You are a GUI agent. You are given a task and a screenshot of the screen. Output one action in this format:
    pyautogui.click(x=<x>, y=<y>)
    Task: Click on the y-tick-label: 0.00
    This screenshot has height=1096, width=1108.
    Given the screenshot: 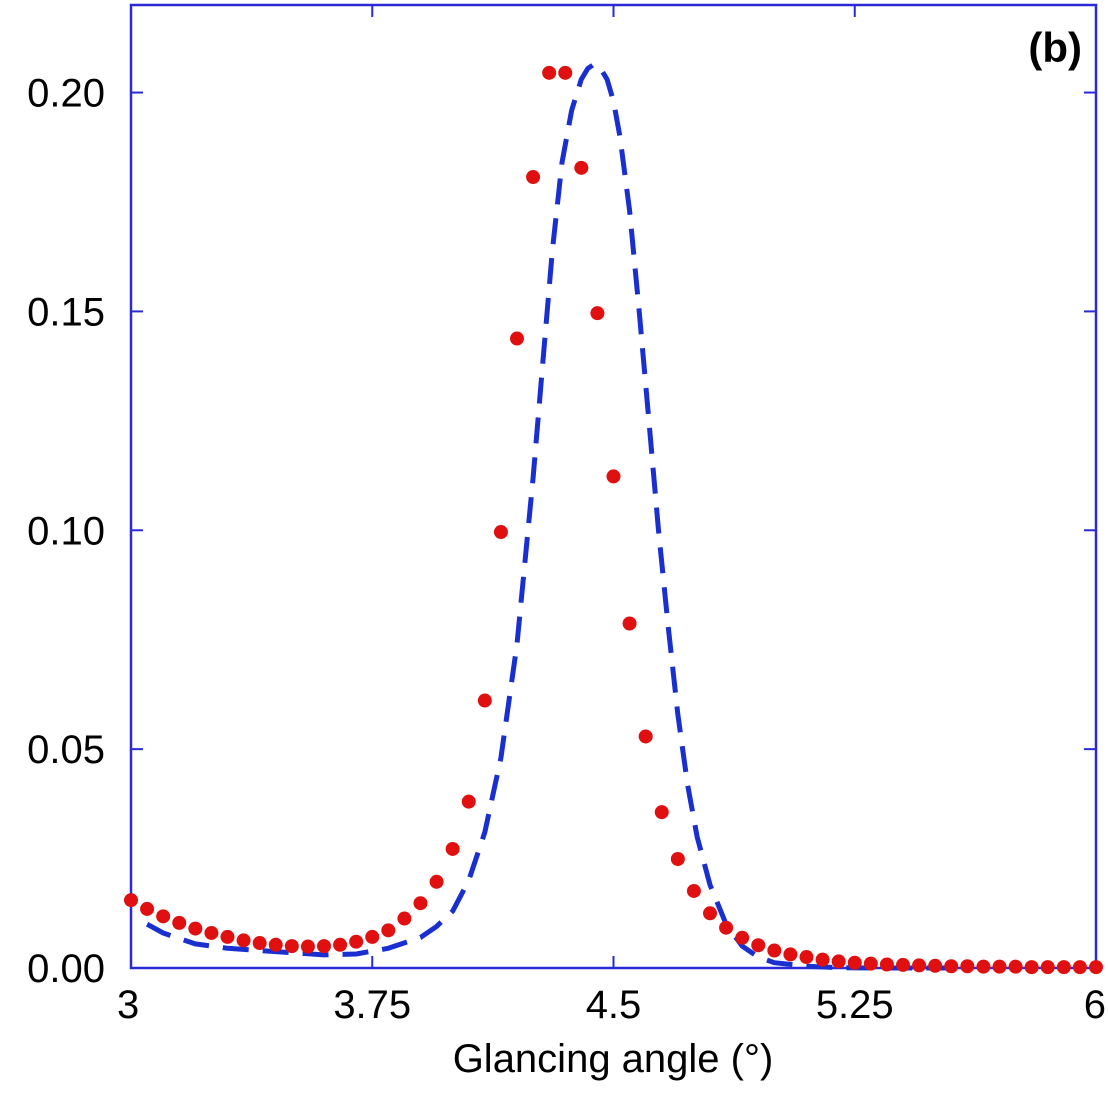 What is the action you would take?
    pyautogui.click(x=66, y=969)
    